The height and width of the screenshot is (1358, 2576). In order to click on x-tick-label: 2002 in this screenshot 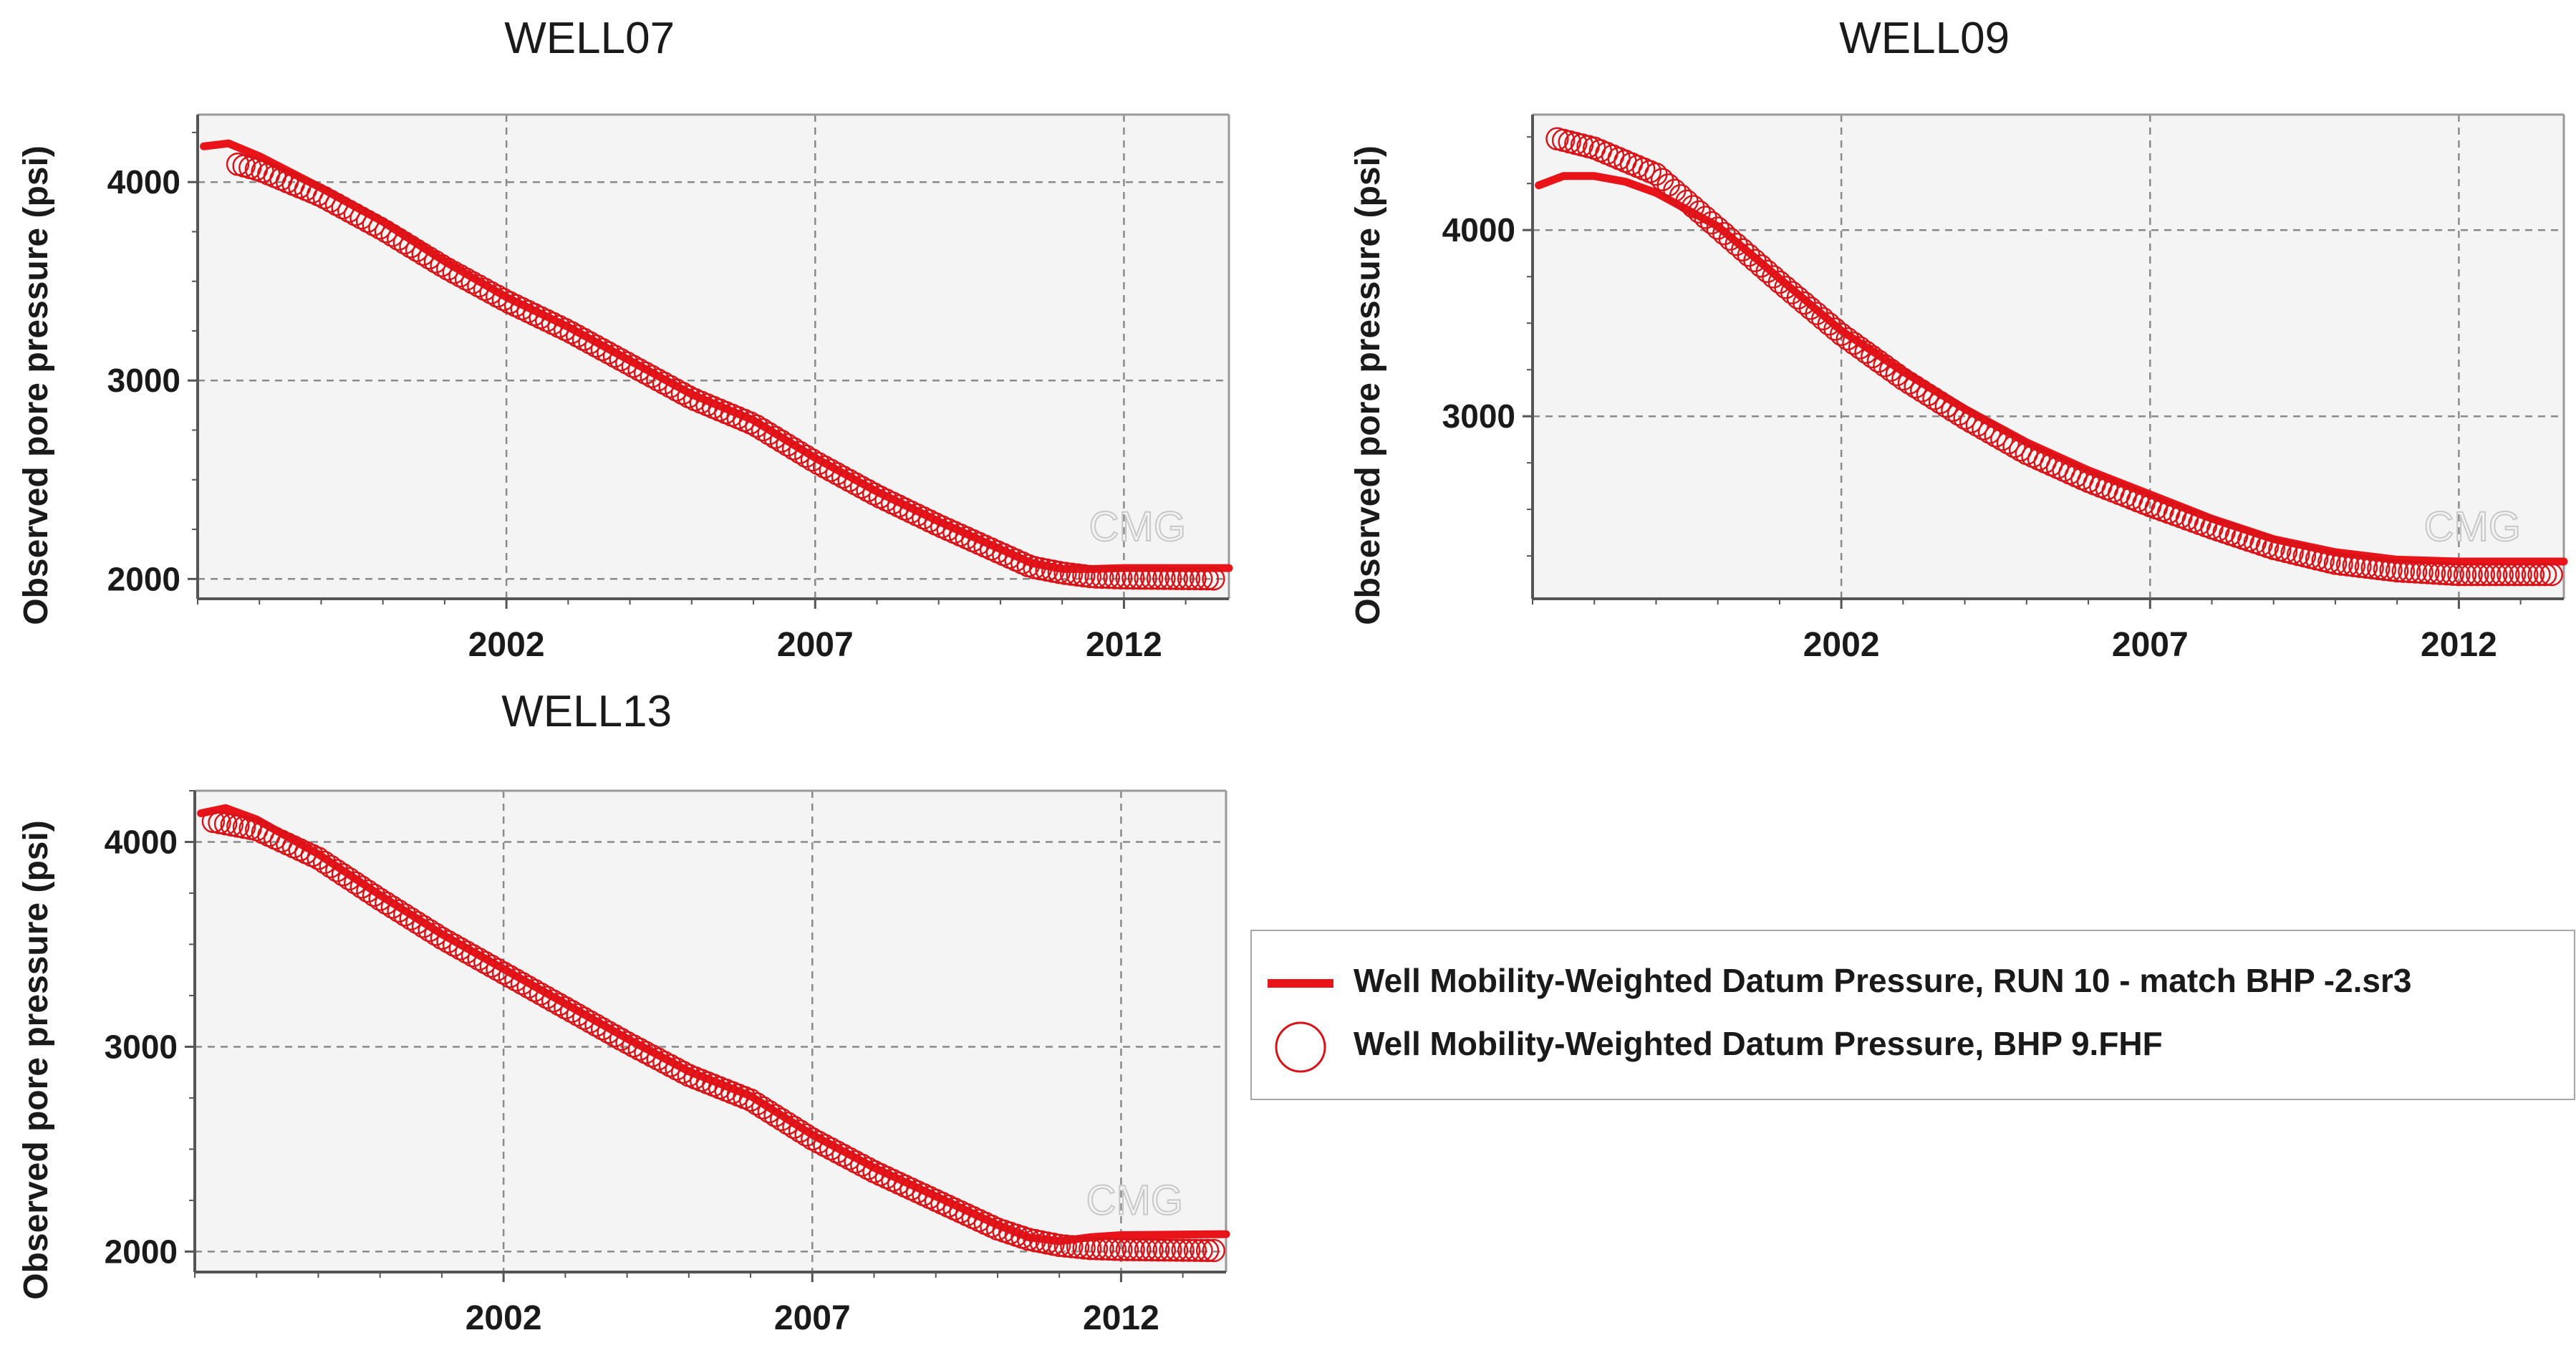, I will do `click(503, 1318)`.